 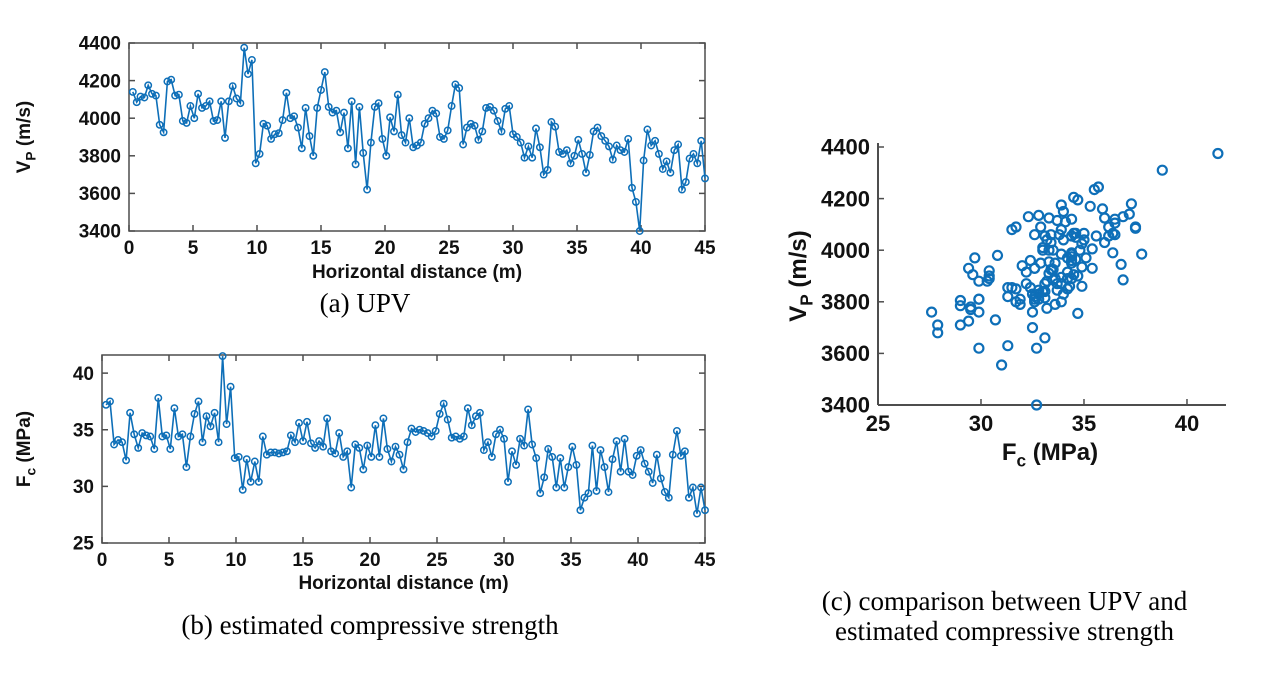 What do you see at coordinates (878, 423) in the screenshot?
I see `svg-text: 25` at bounding box center [878, 423].